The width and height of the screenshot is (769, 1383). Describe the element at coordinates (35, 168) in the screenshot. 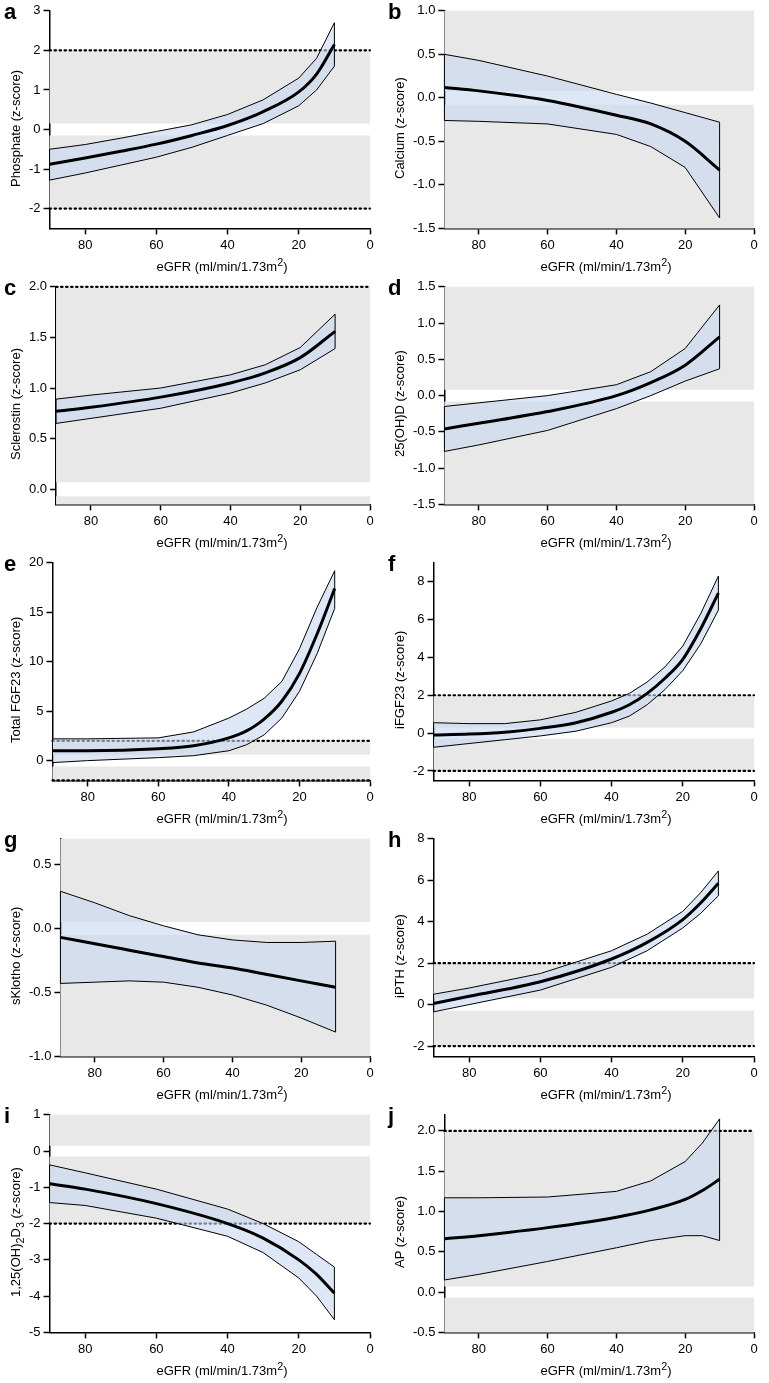

I see `y-tick-label: -1` at that location.